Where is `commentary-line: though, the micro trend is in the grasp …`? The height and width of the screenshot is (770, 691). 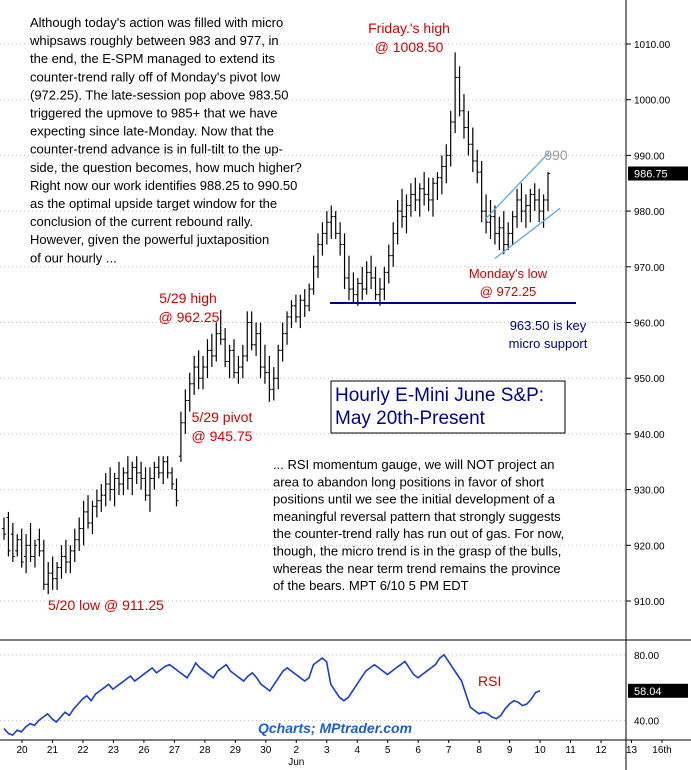
commentary-line: though, the micro trend is in the grasp … is located at coordinates (417, 551).